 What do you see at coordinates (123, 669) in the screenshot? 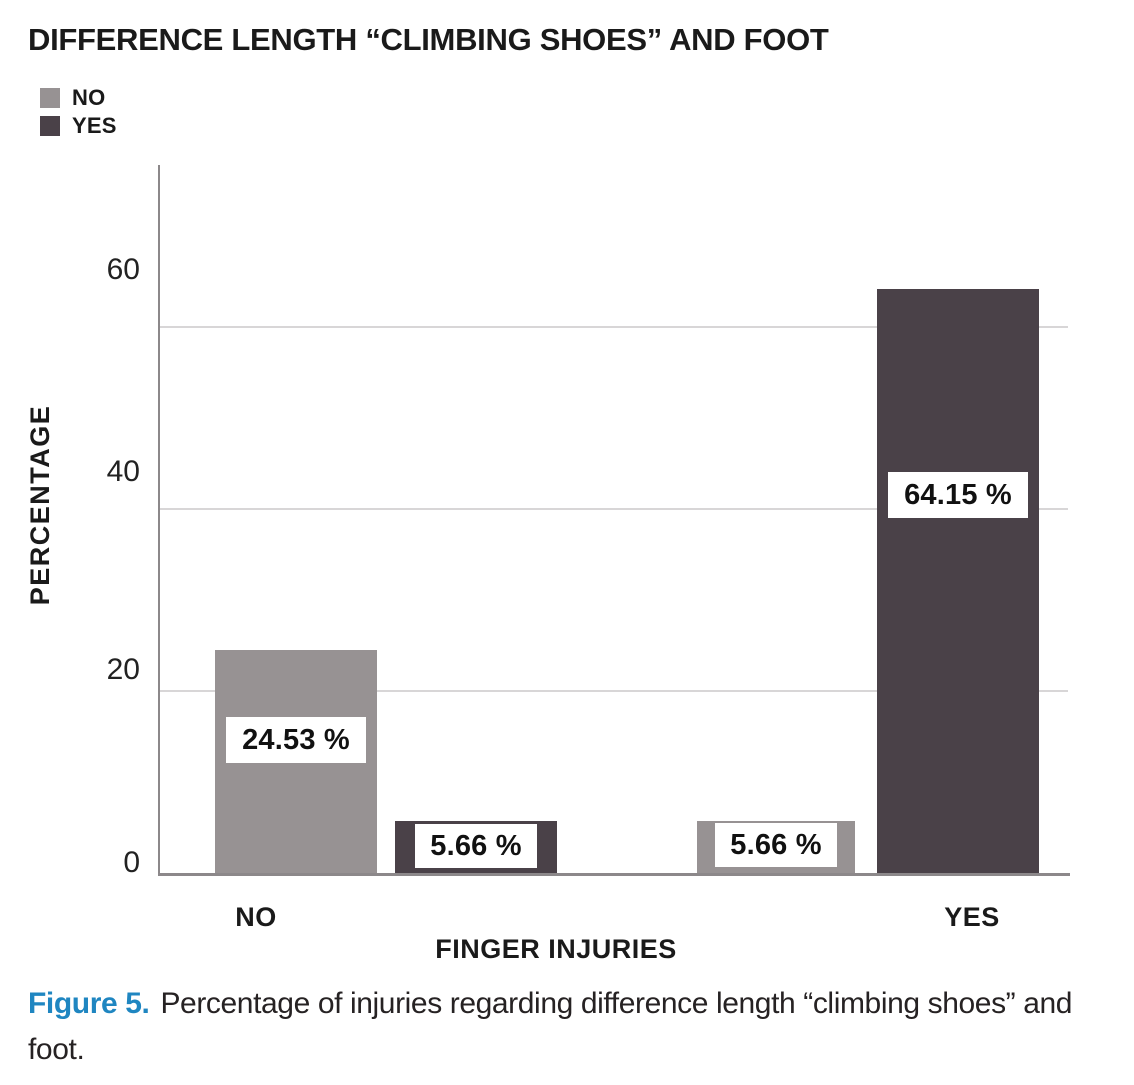
I see `y-tick-label-20: 20` at bounding box center [123, 669].